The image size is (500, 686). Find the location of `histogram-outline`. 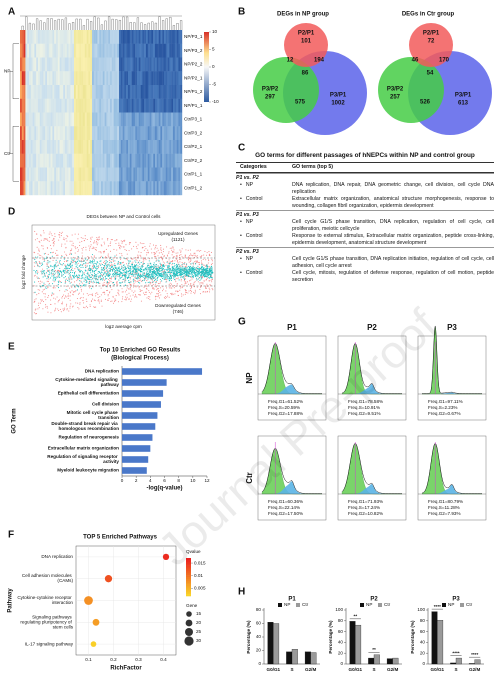

histogram-outline is located at coordinates (371, 468).